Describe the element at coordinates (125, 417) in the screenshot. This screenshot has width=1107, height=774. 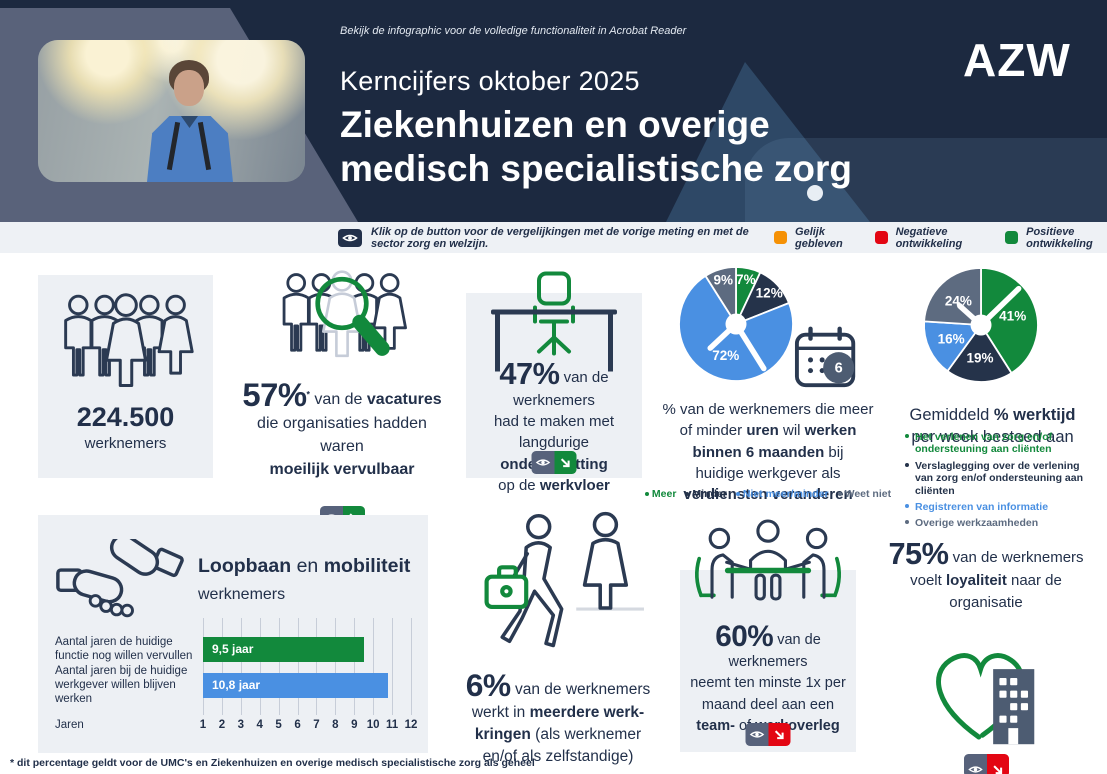
I see `workers-value: 224.500` at that location.